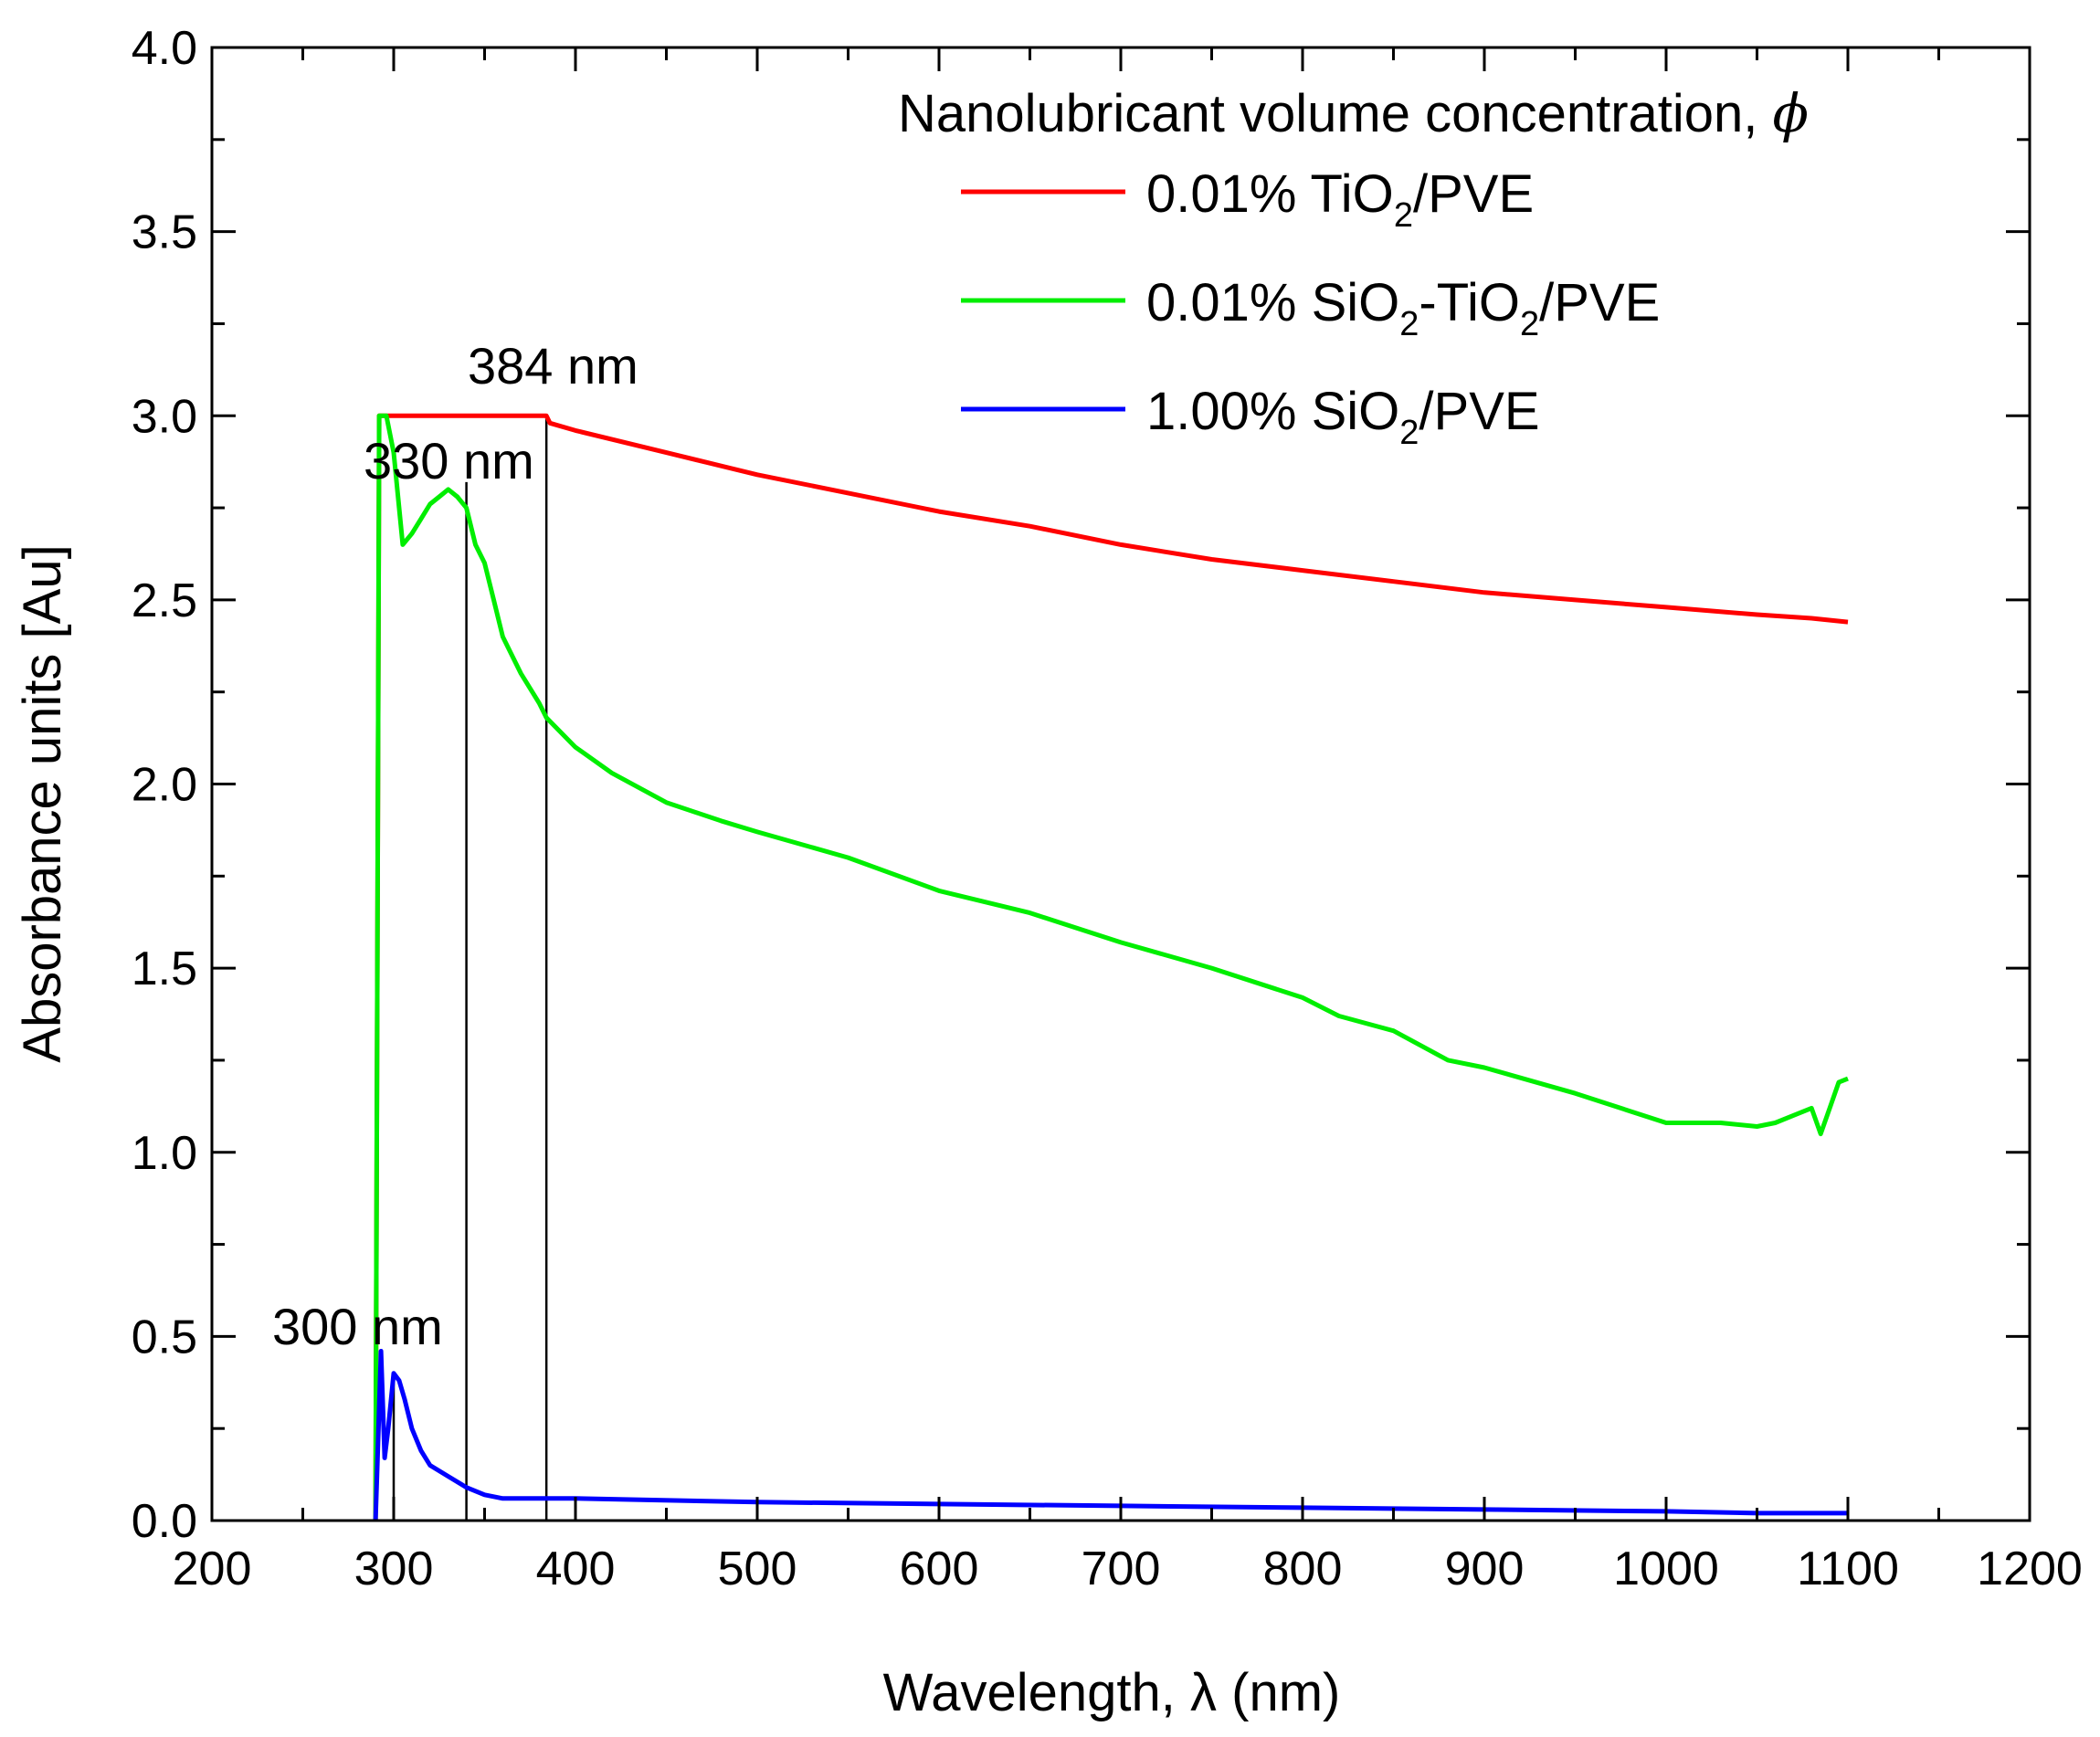  Describe the element at coordinates (449, 461) in the screenshot. I see `annotation-330nm: 330 nm` at that location.